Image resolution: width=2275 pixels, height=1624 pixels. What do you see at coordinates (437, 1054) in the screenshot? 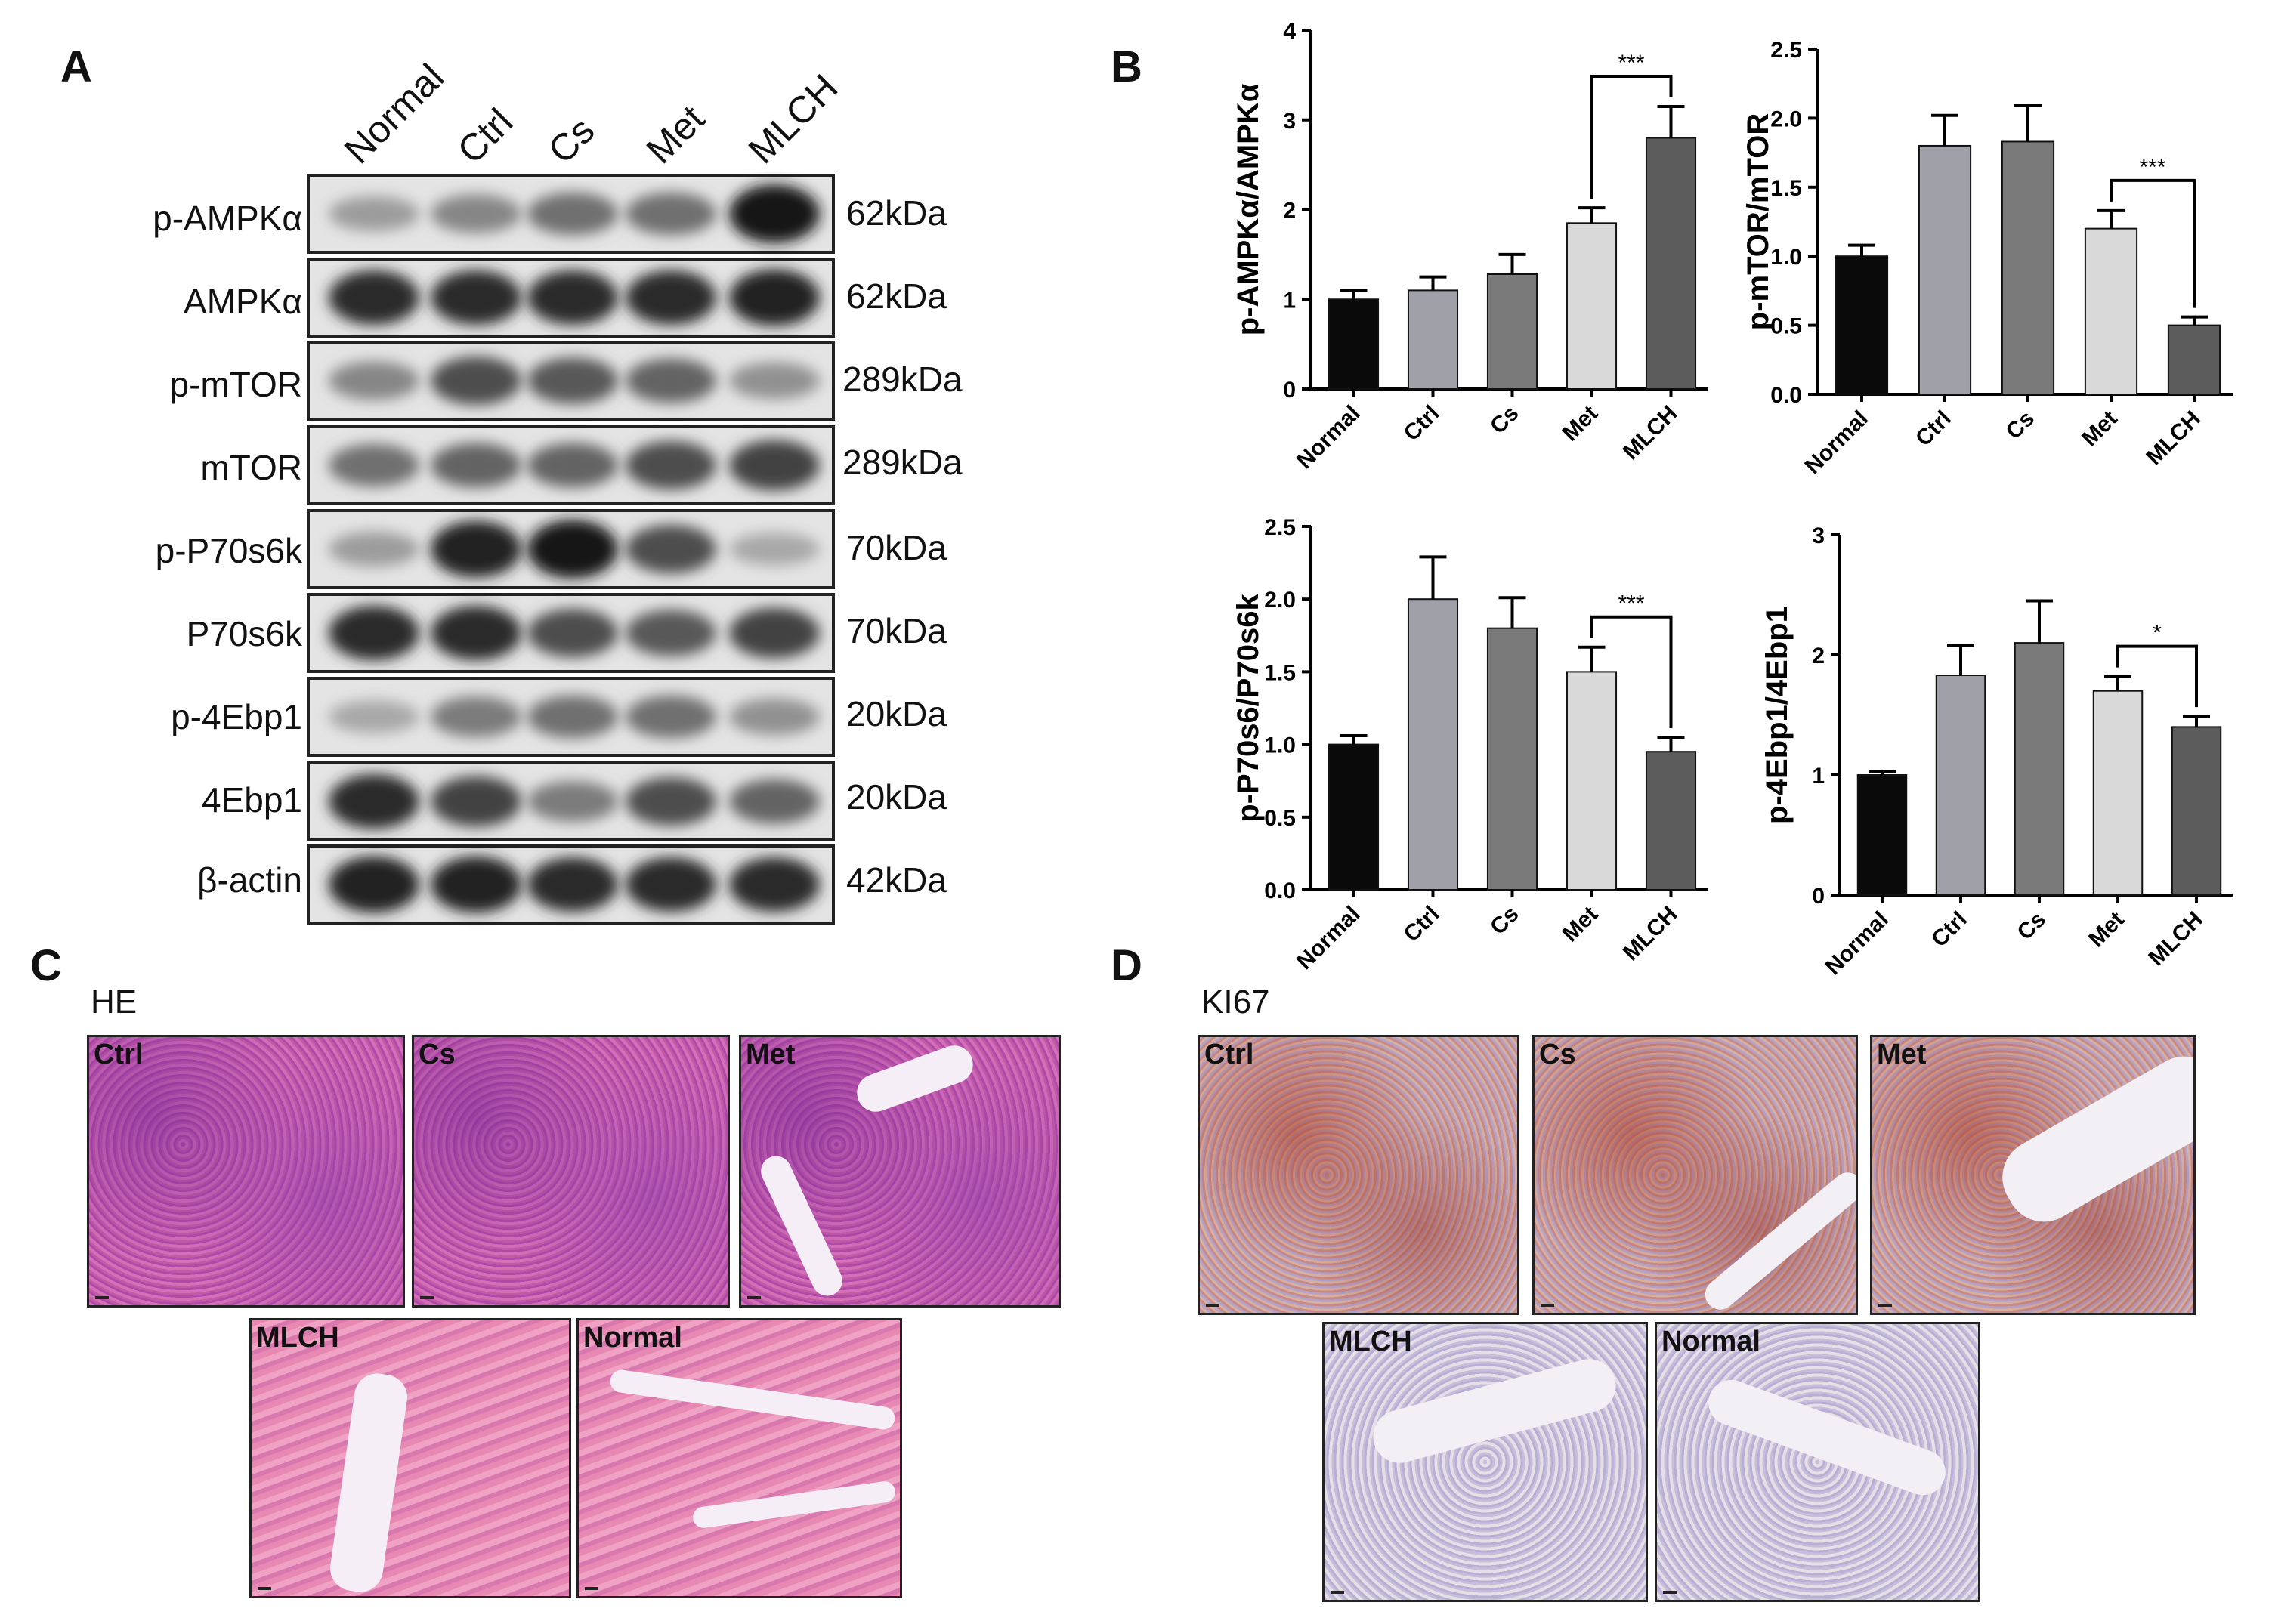
I see `he-image-label: Cs` at bounding box center [437, 1054].